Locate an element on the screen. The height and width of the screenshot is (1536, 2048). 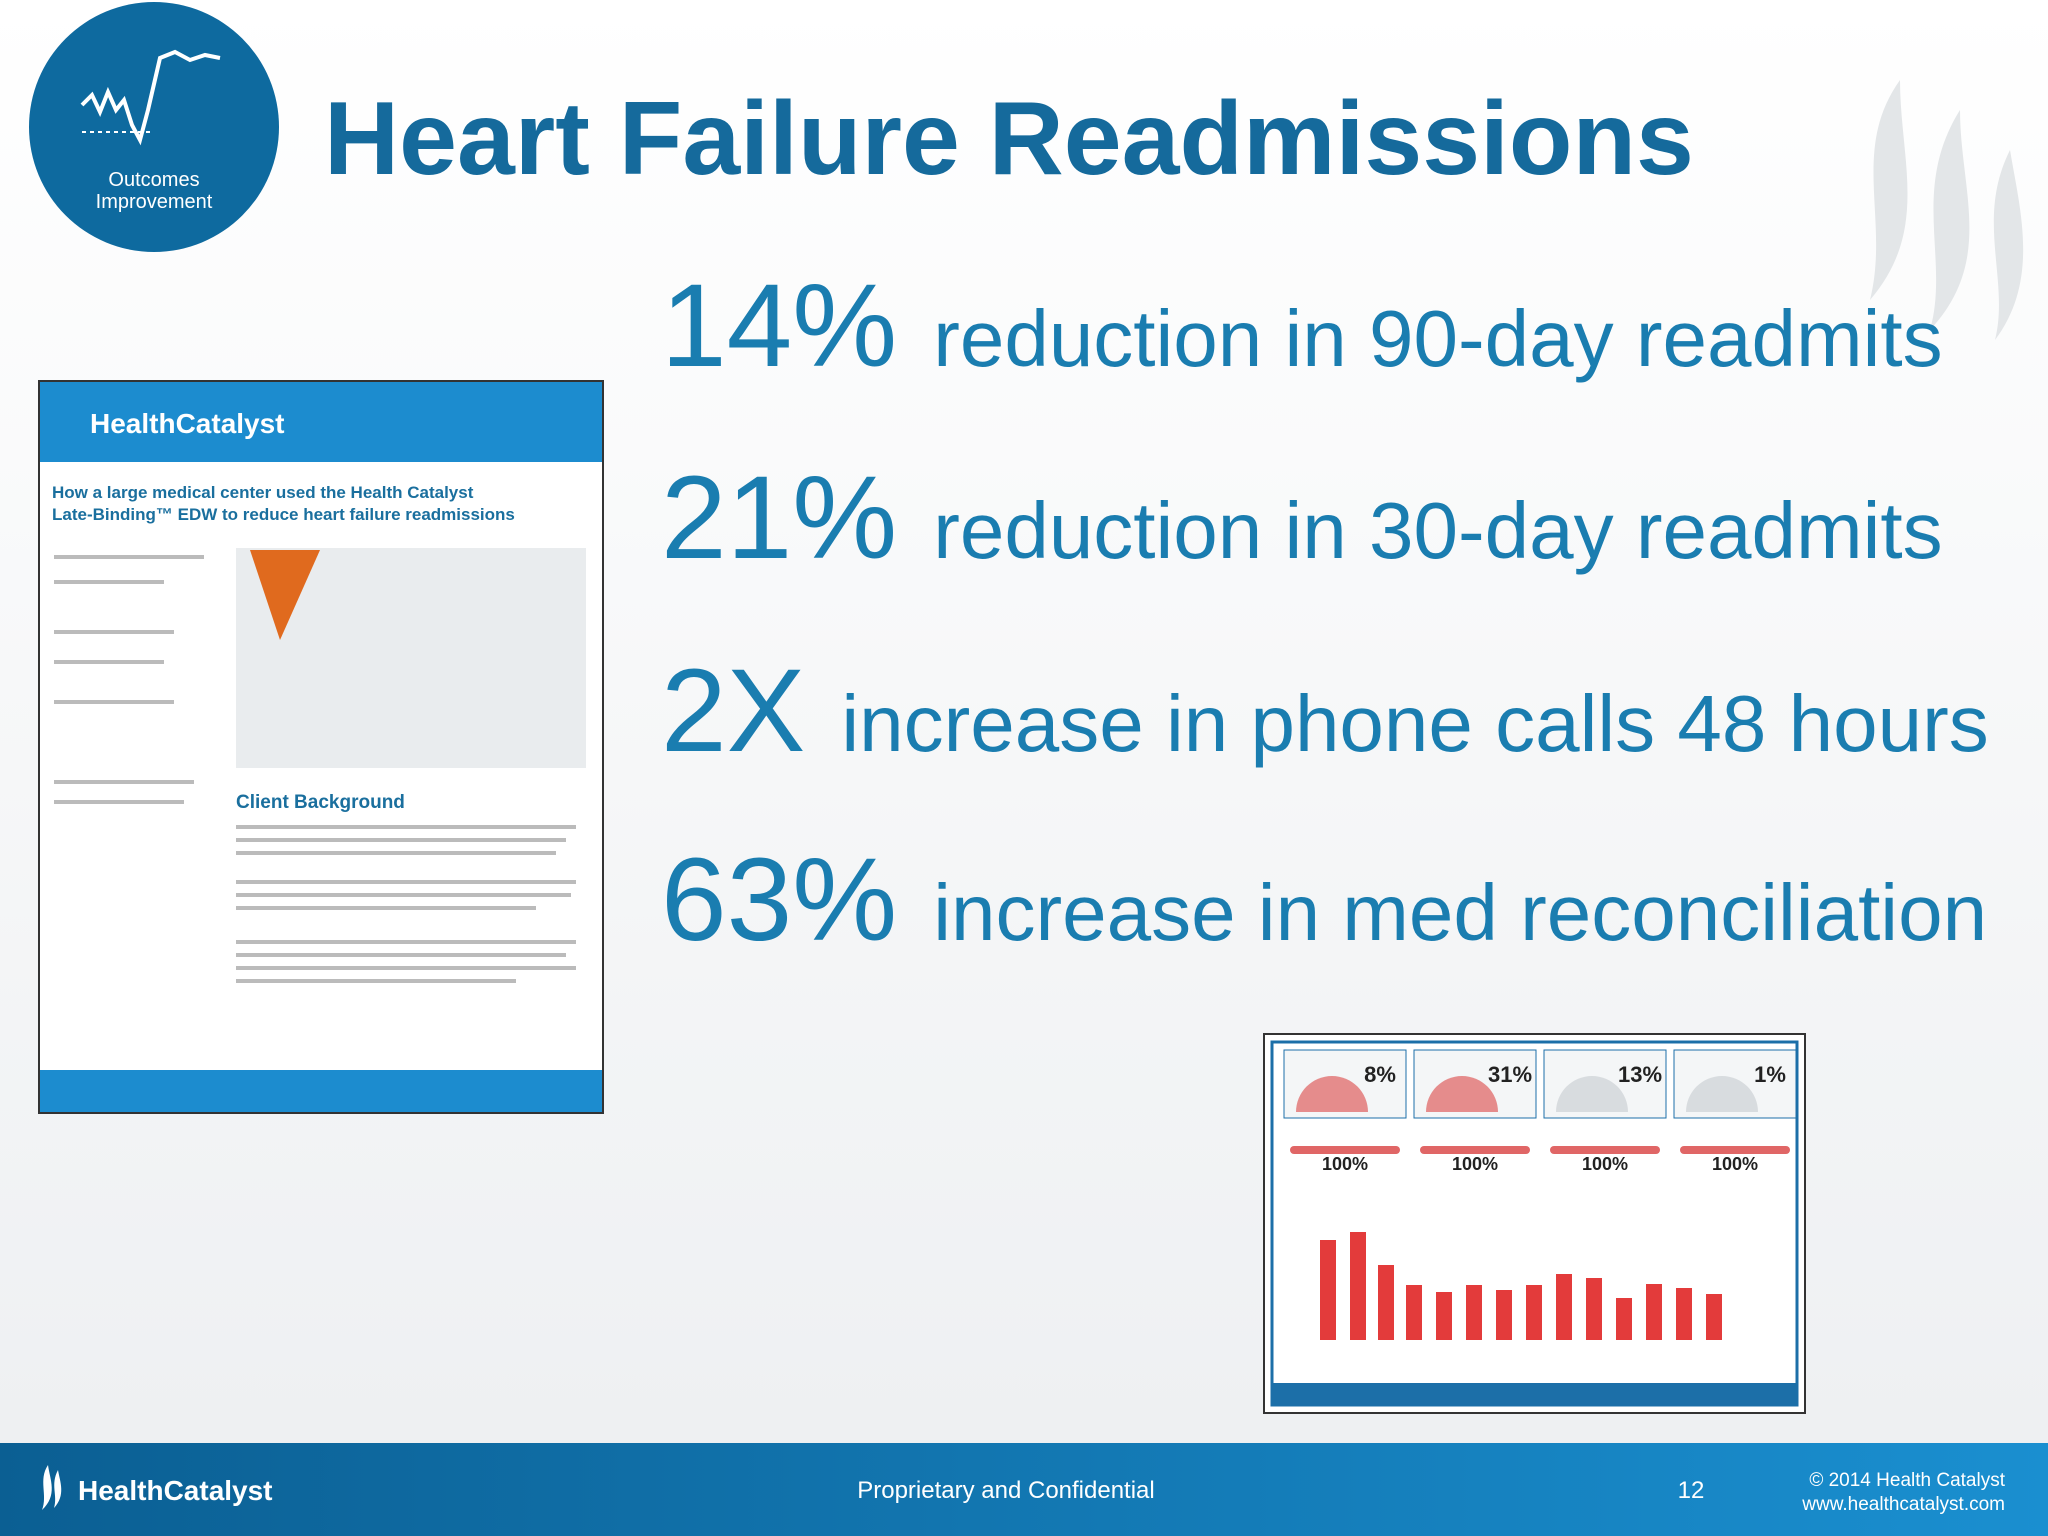
thumbnail-section: Client Background is located at coordinates (320, 802).